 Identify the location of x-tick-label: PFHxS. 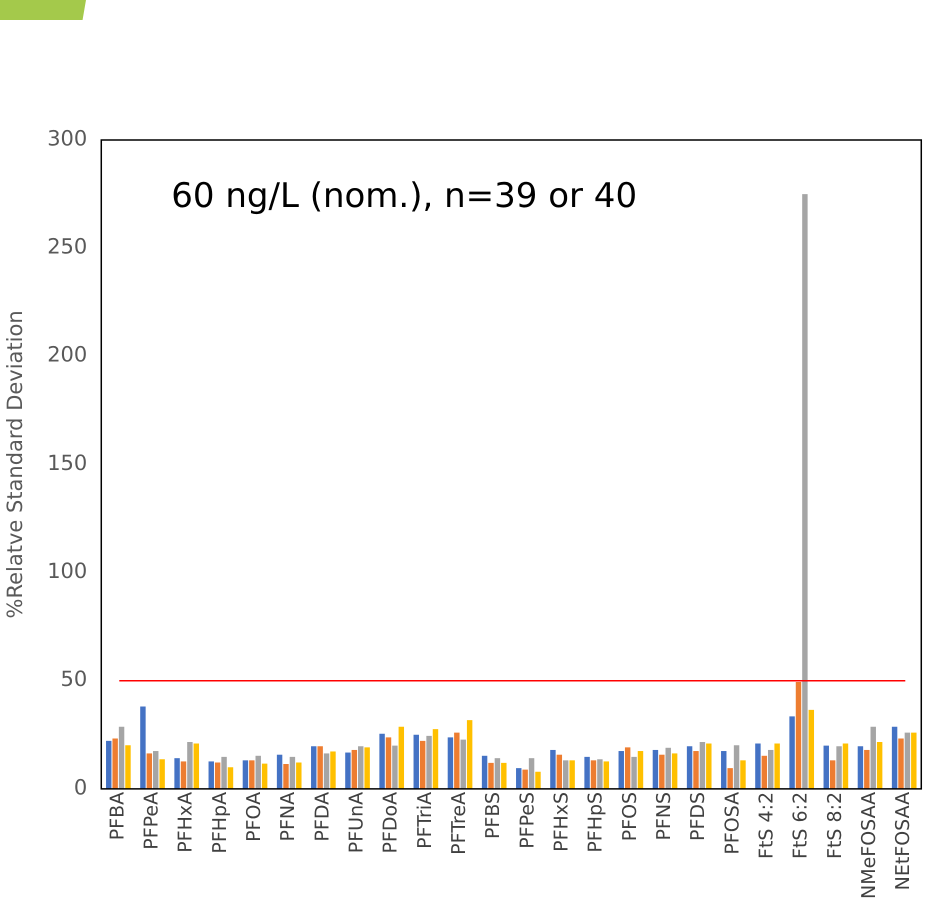
(561, 822).